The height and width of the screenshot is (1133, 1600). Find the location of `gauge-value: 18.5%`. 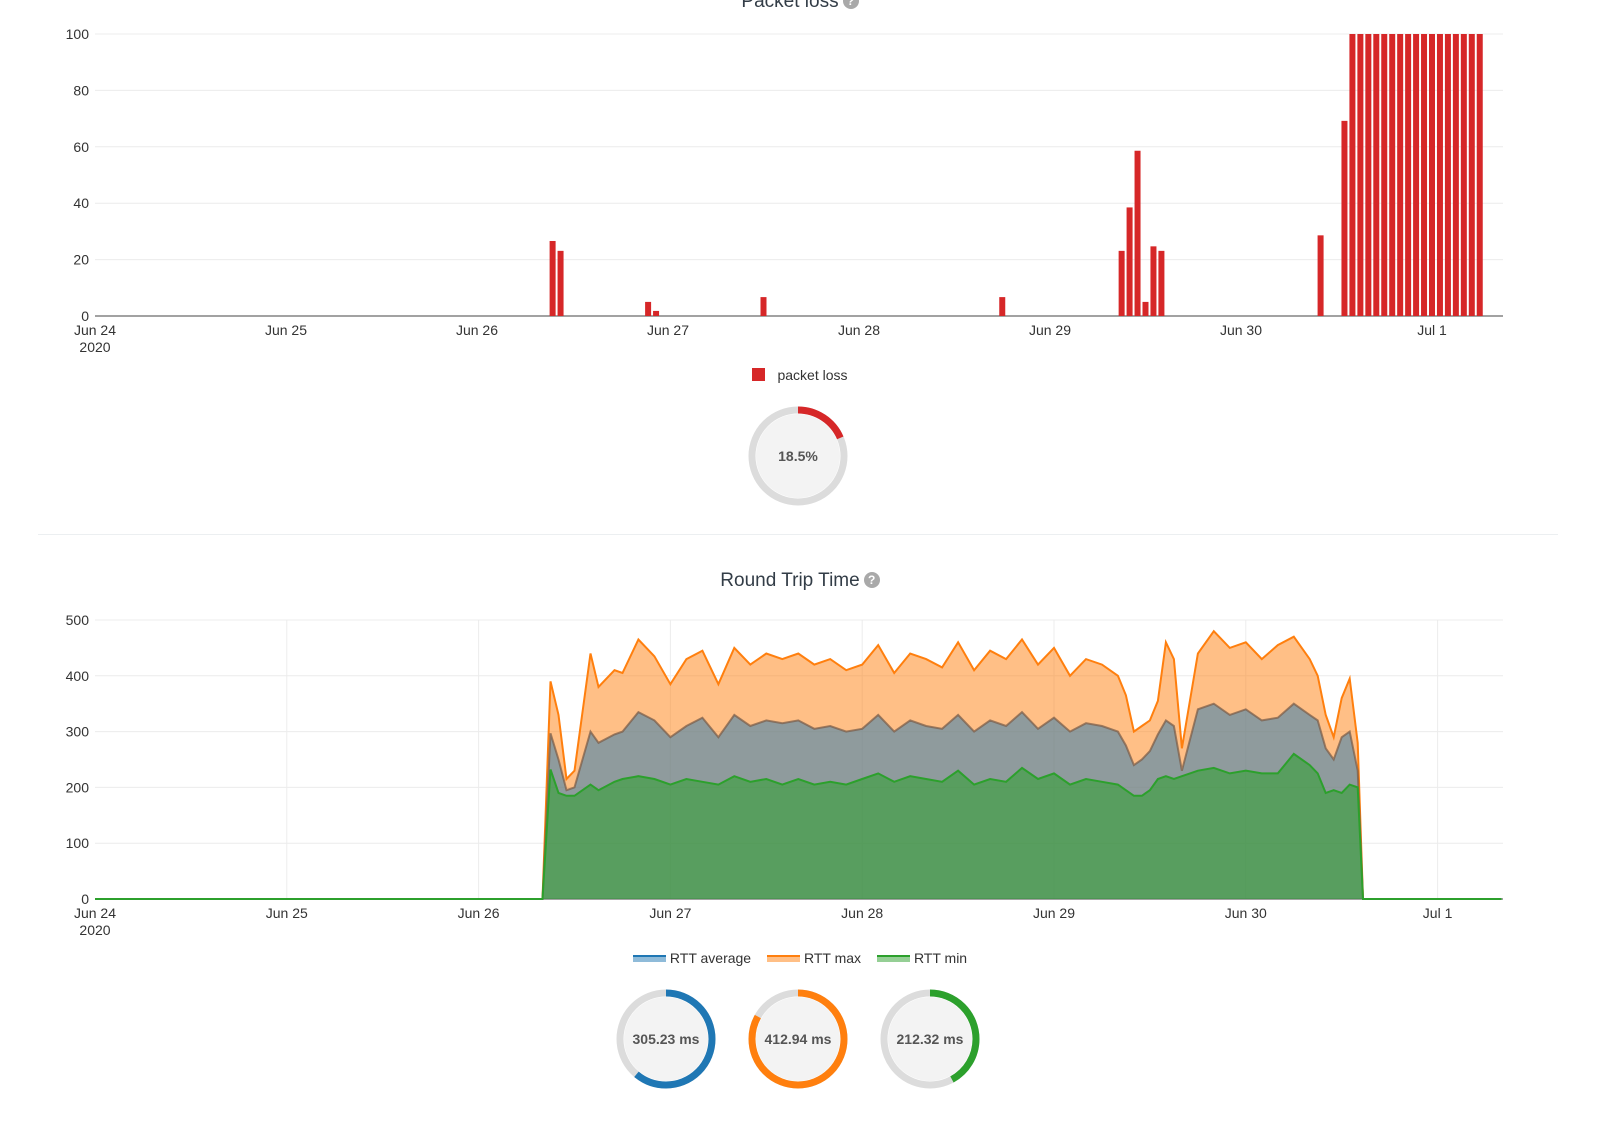

gauge-value: 18.5% is located at coordinates (798, 456).